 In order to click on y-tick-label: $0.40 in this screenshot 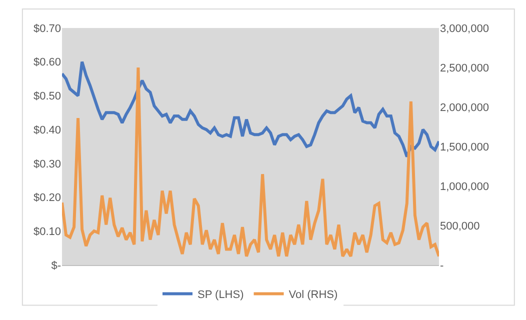, I will do `click(47, 130)`.